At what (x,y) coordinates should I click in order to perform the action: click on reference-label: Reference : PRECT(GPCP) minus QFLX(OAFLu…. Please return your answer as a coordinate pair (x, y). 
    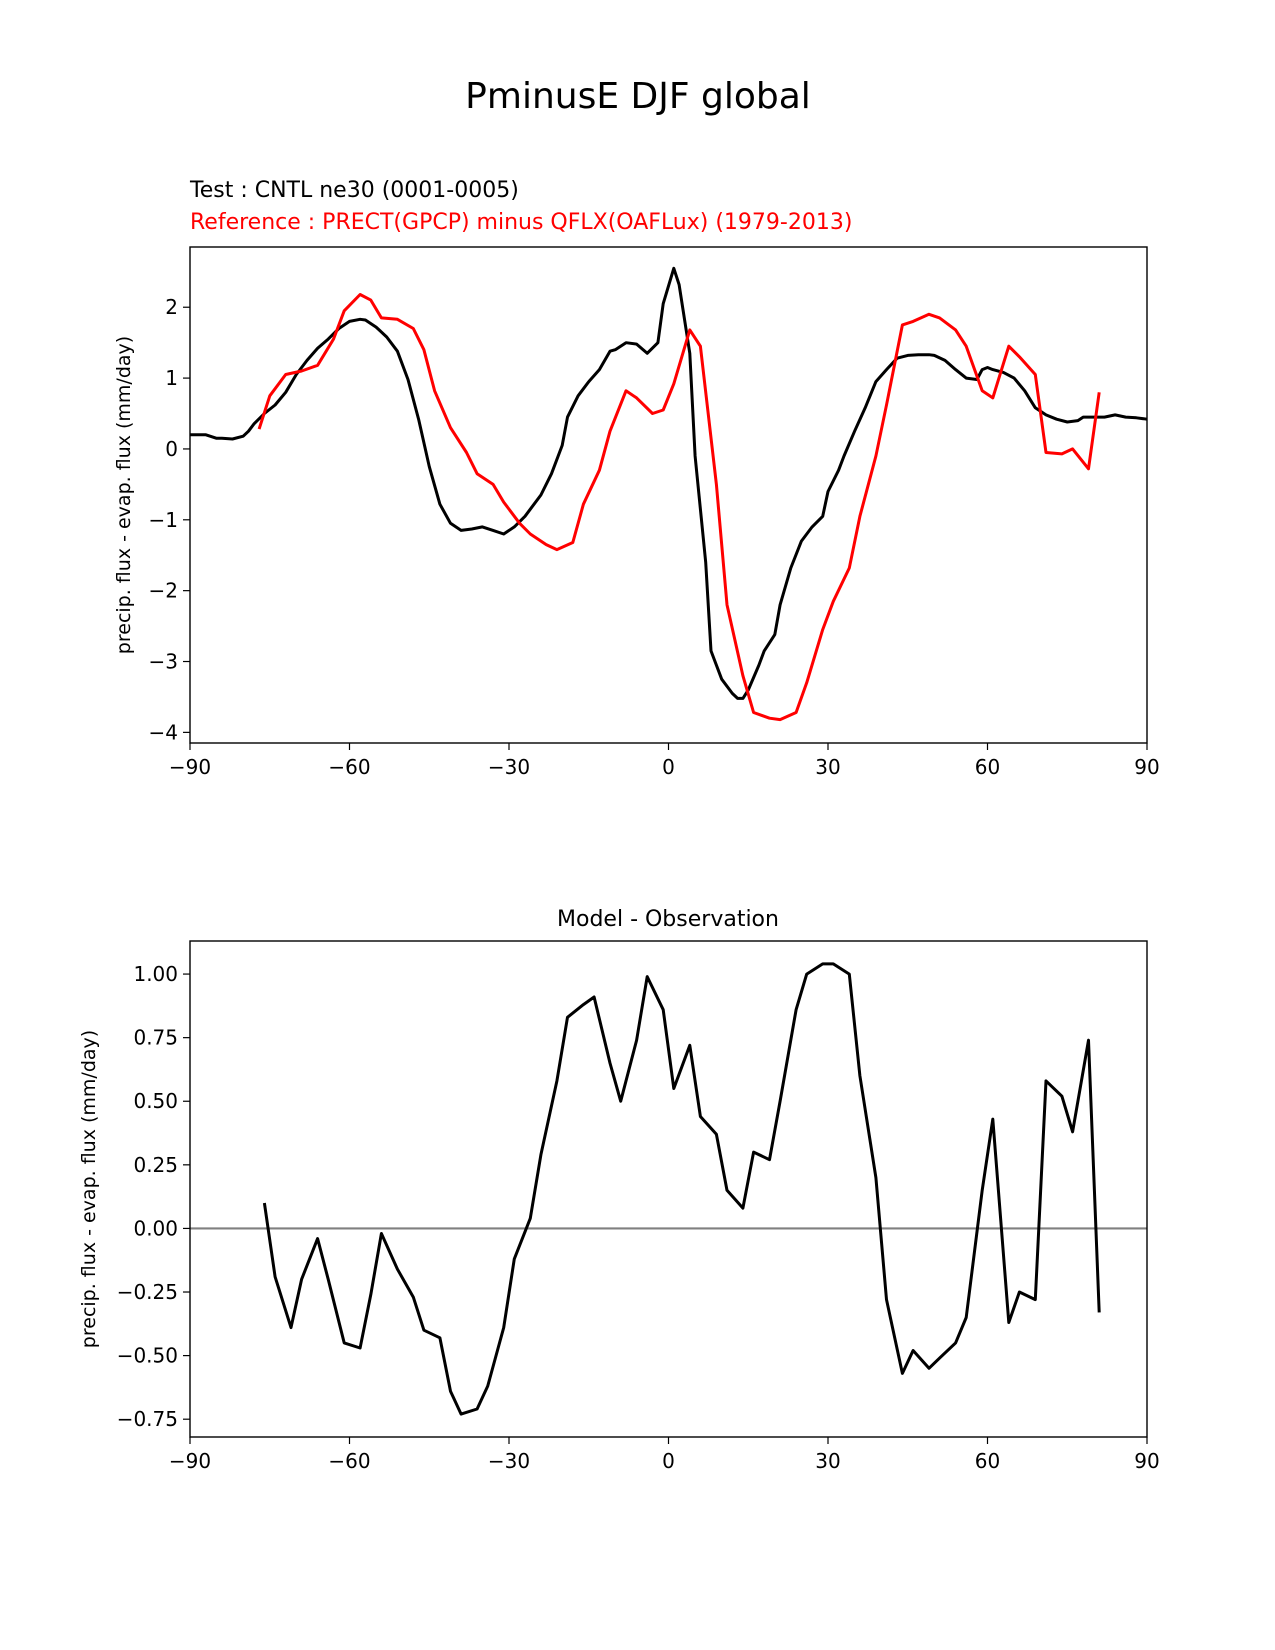
    Looking at the image, I should click on (521, 222).